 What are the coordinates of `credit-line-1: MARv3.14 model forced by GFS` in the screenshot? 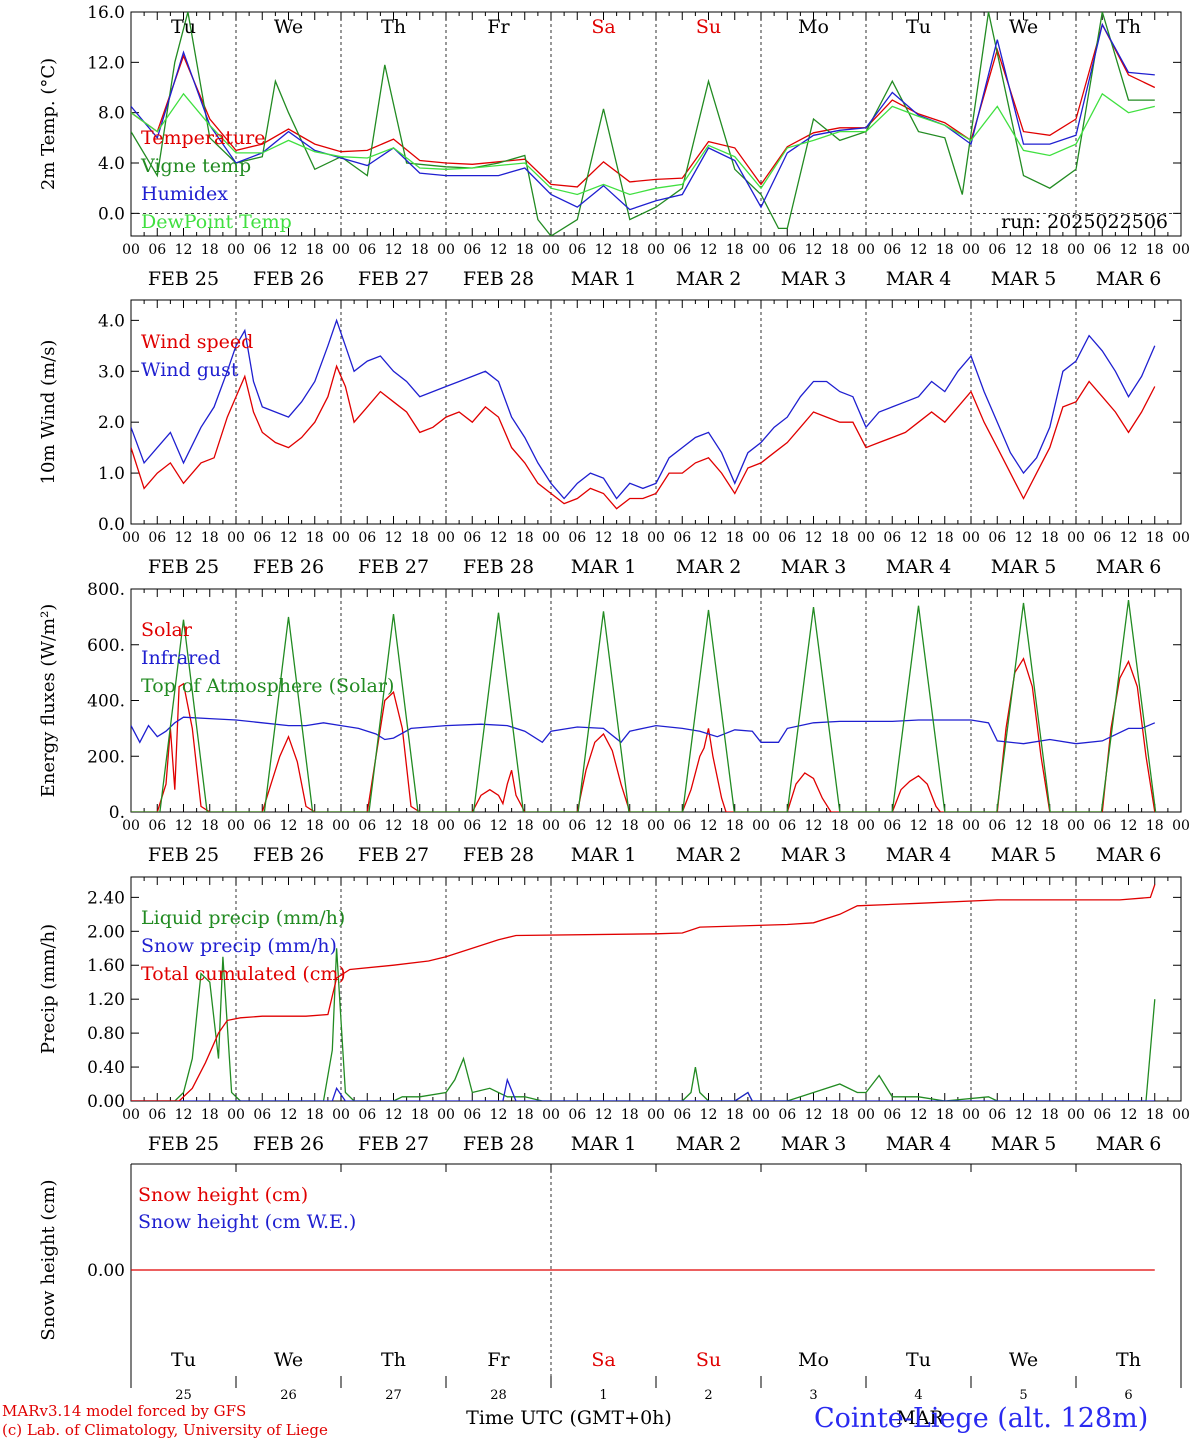 It's located at (124, 1411).